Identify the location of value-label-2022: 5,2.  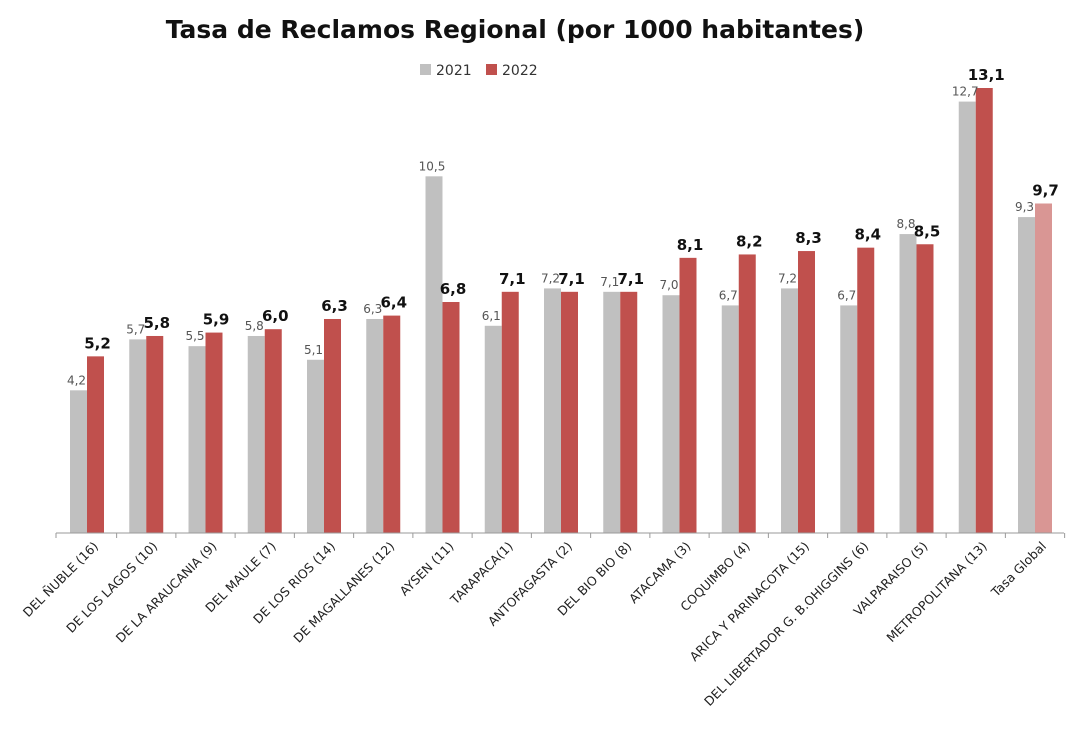
(97, 343).